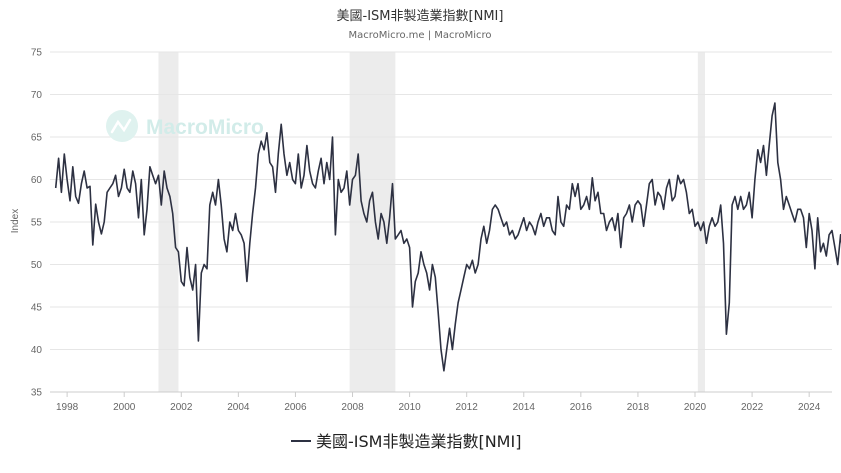 The image size is (841, 473). Describe the element at coordinates (37, 95) in the screenshot. I see `y-tick-label: 70` at that location.